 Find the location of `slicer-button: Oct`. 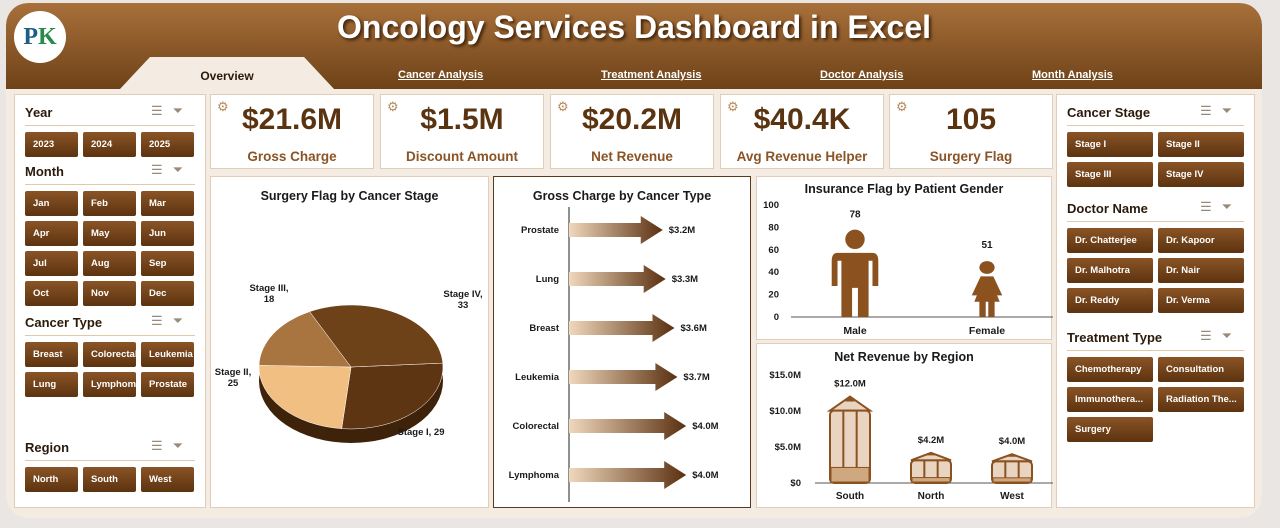

slicer-button: Oct is located at coordinates (51, 293).